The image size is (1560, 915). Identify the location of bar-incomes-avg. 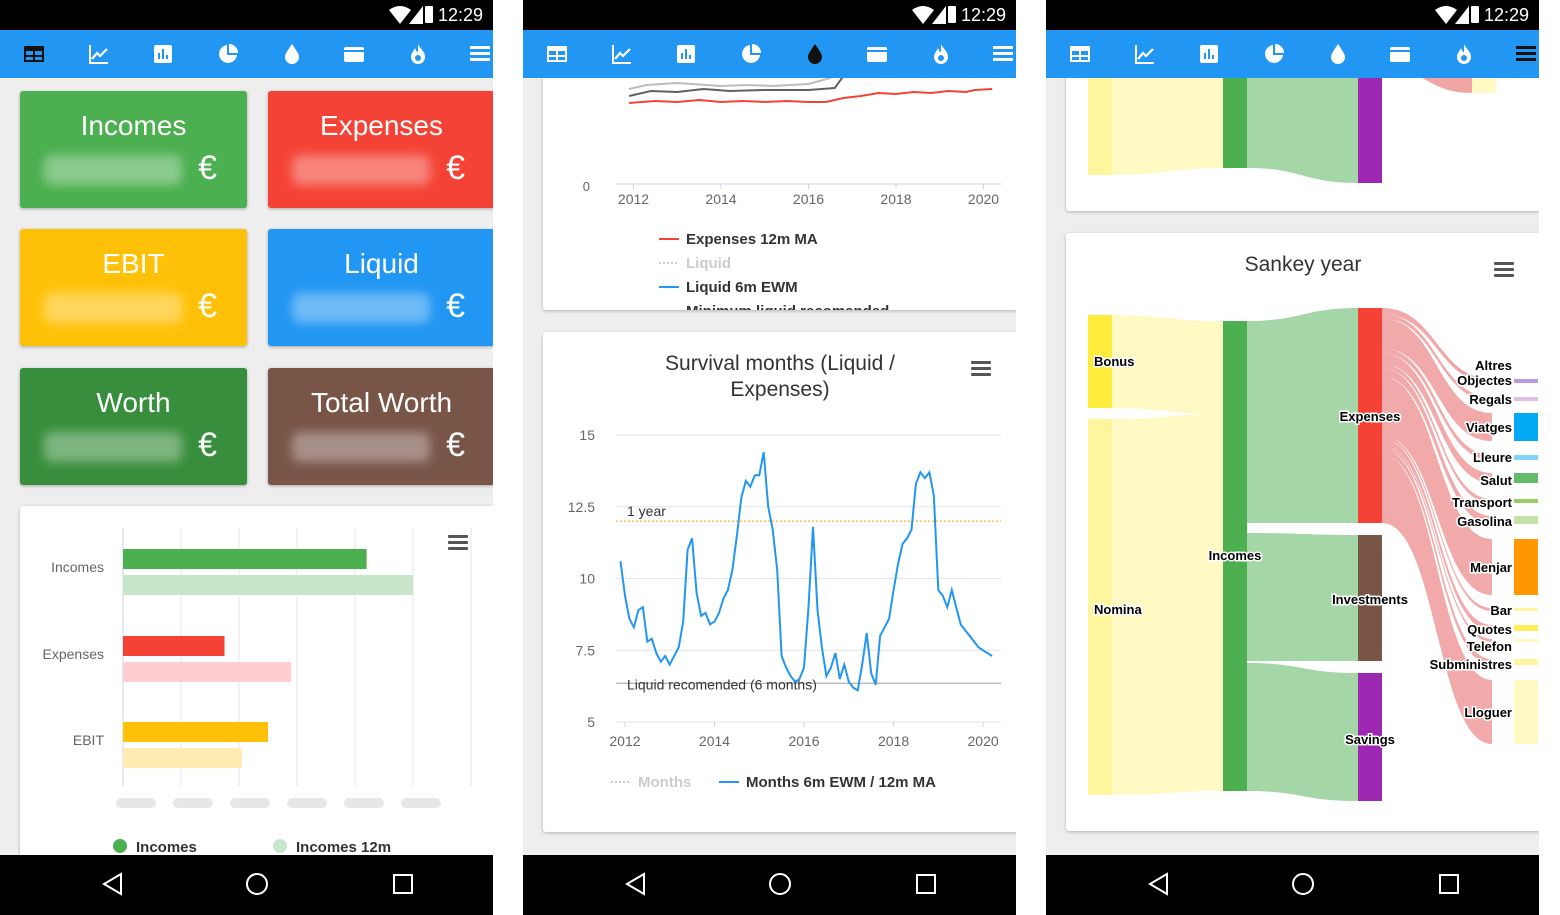
(268, 585).